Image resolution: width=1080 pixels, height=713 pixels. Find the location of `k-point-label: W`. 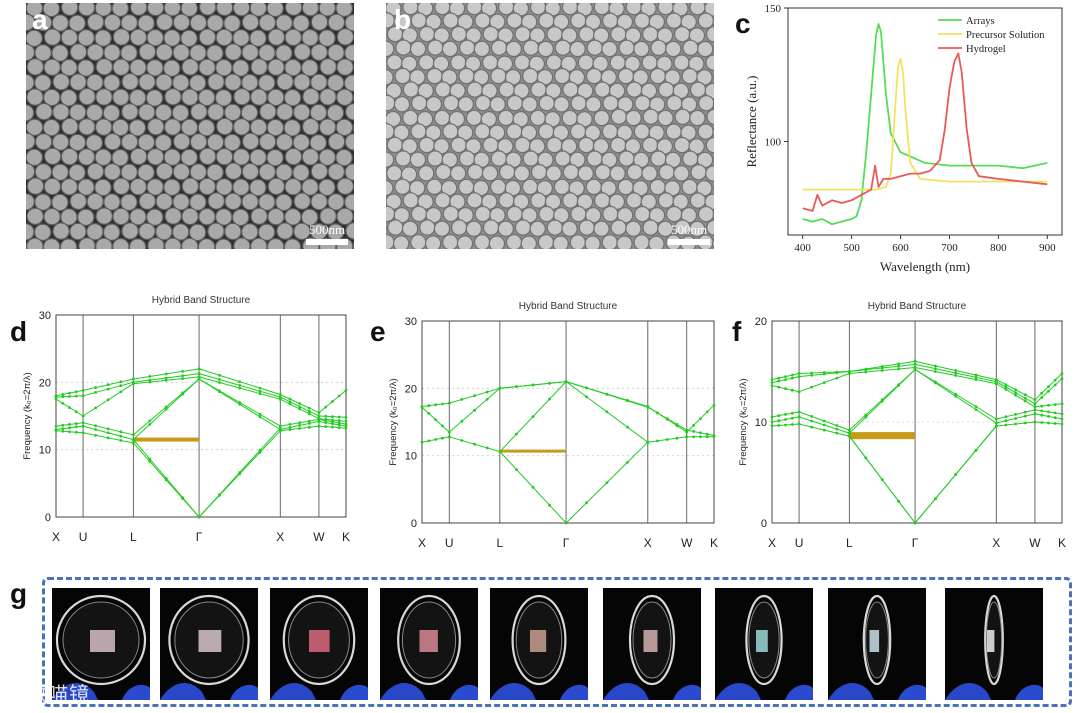

k-point-label: W is located at coordinates (687, 543).